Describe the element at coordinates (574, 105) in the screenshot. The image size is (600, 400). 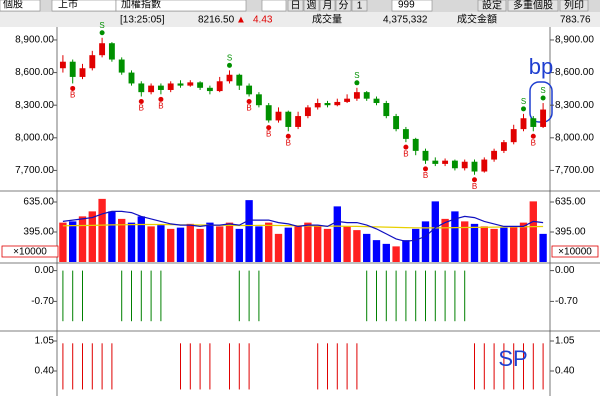
I see `y-tick-label: 8,300.00` at that location.